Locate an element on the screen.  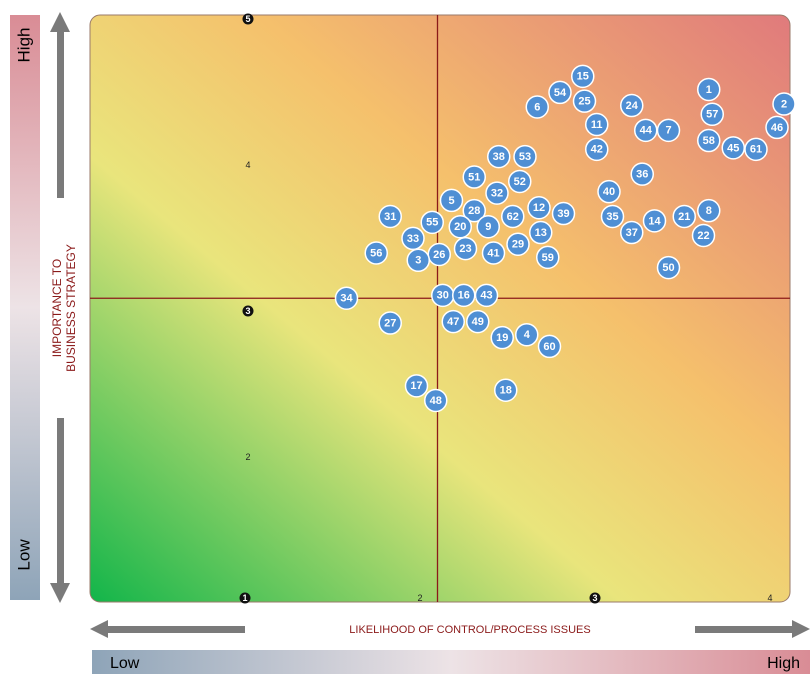
point-label: 7 is located at coordinates (668, 131).